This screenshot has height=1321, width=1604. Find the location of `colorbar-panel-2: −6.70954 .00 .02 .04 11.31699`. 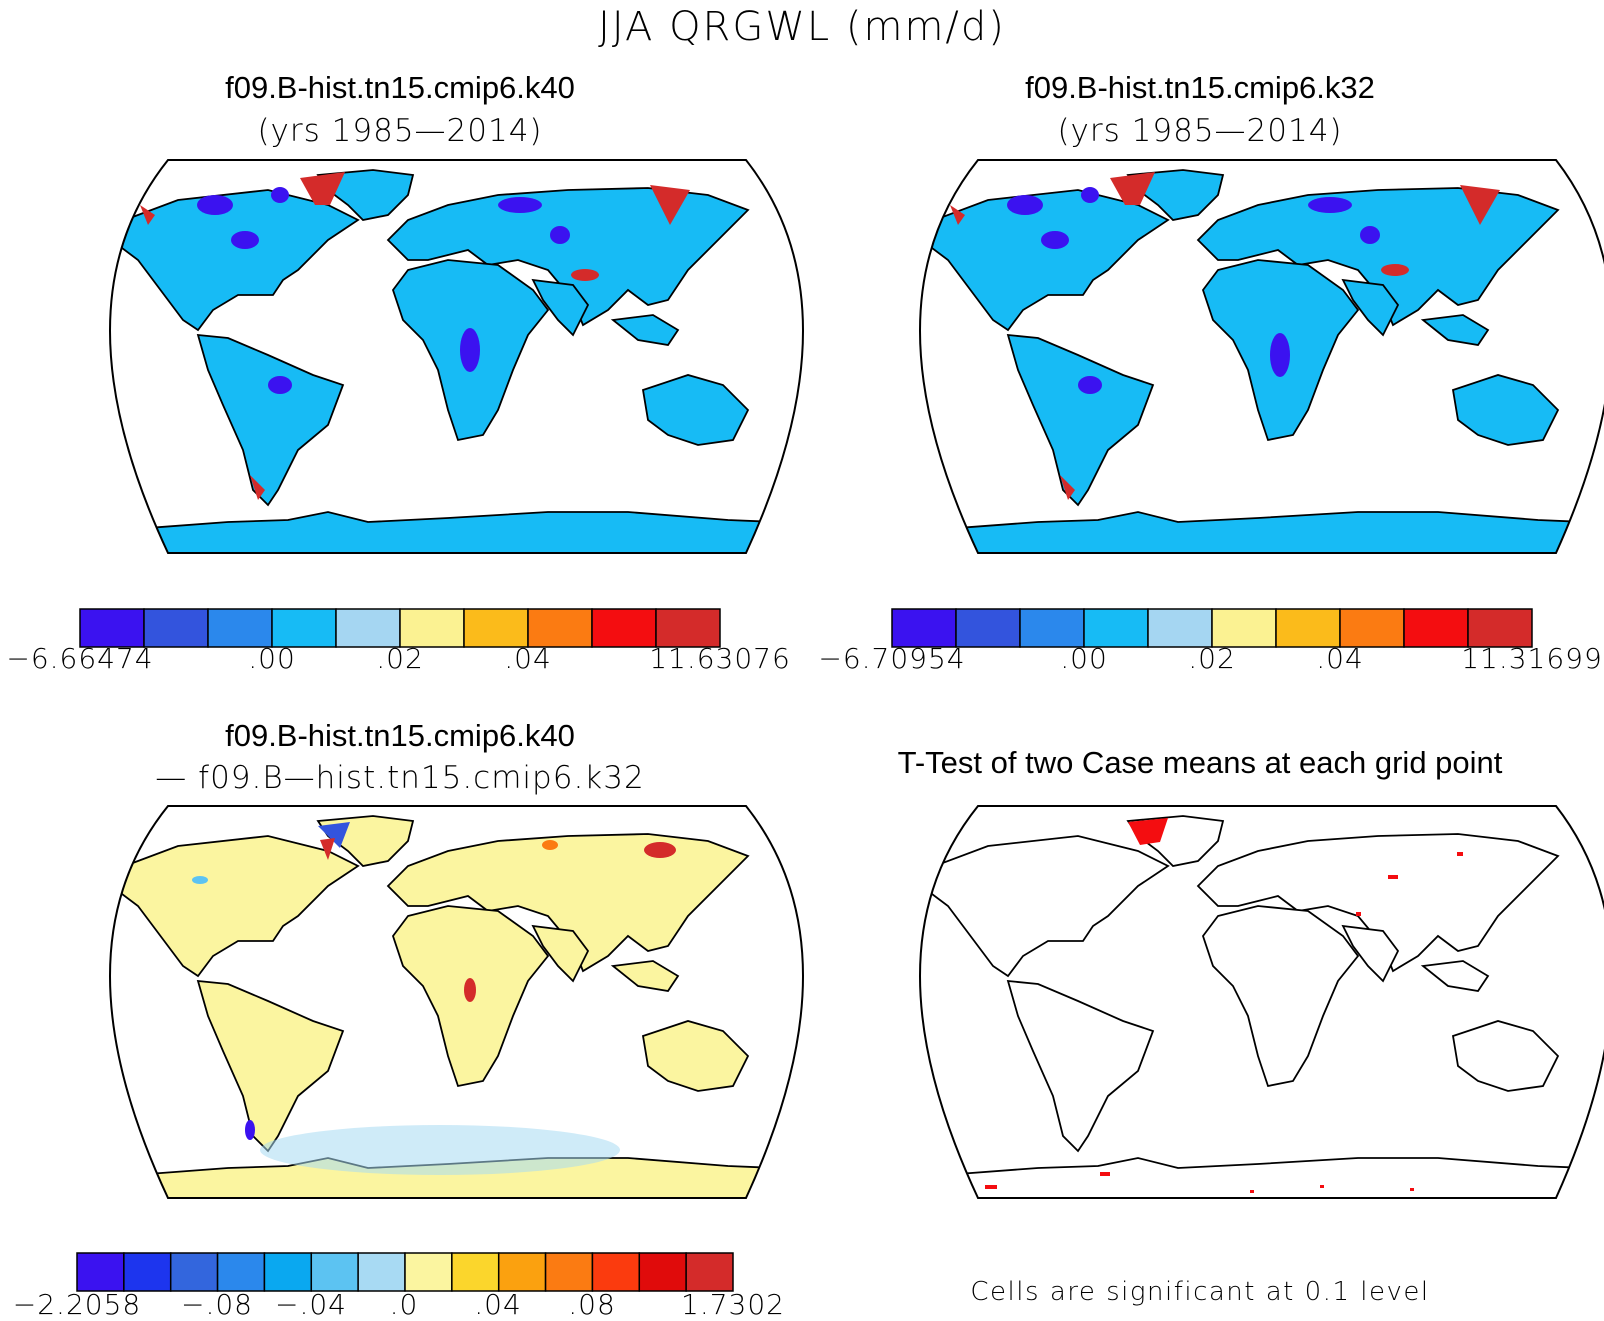

colorbar-panel-2: −6.70954 .00 .02 .04 11.31699 is located at coordinates (1210, 641).